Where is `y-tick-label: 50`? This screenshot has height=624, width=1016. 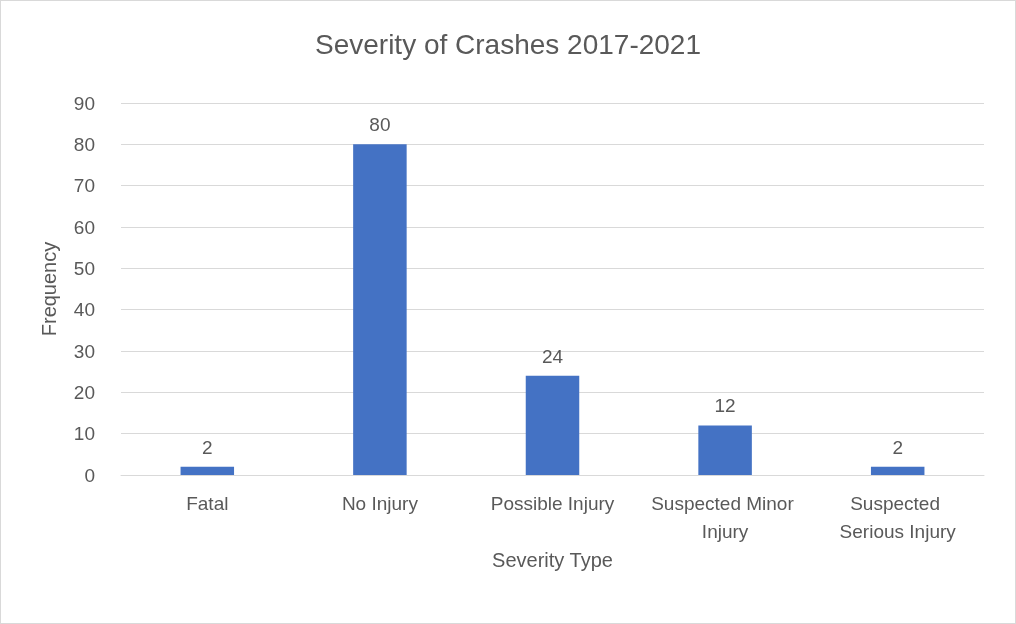
y-tick-label: 50 is located at coordinates (84, 268).